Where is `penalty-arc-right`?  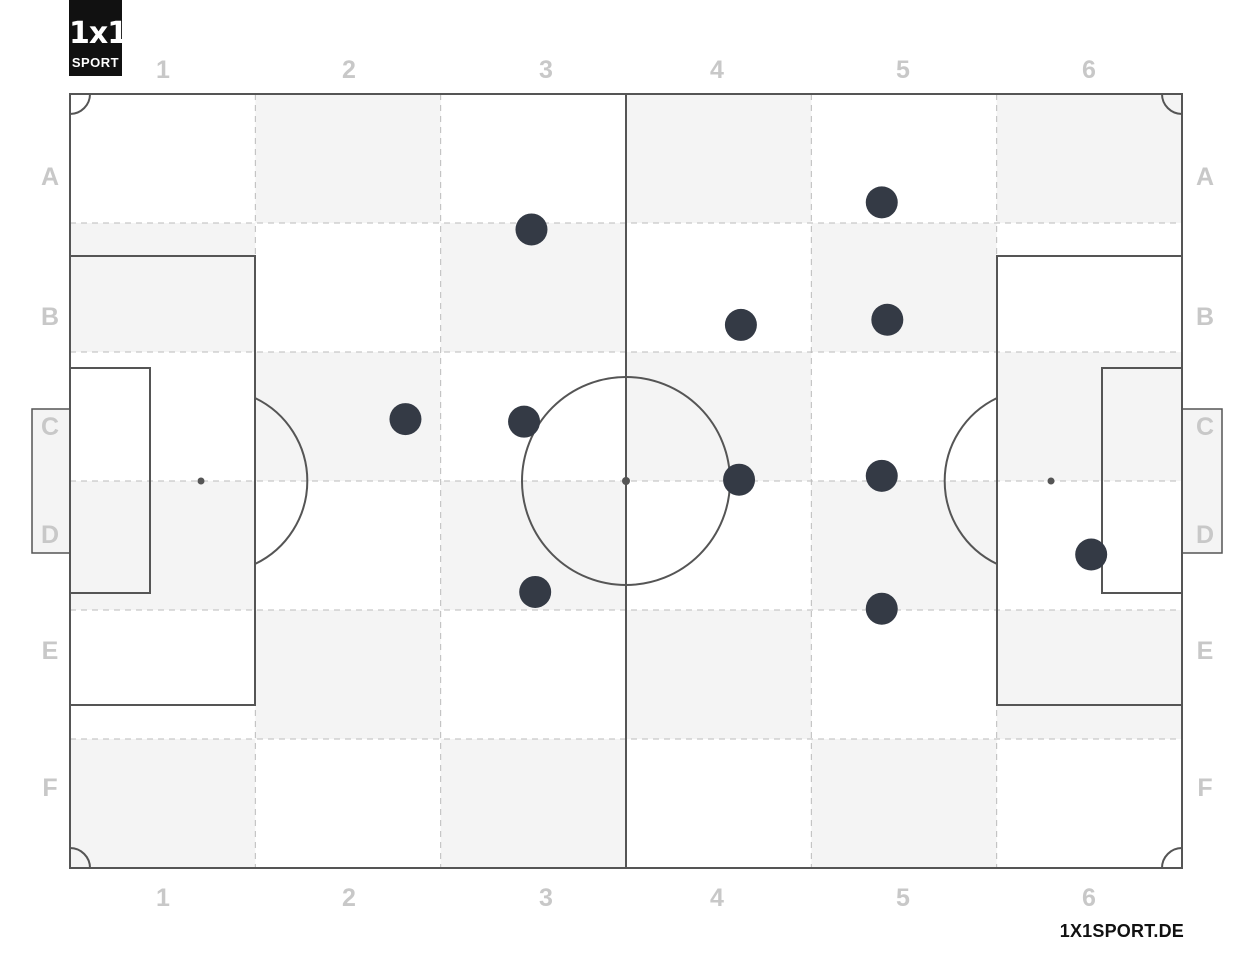 penalty-arc-right is located at coordinates (970, 481).